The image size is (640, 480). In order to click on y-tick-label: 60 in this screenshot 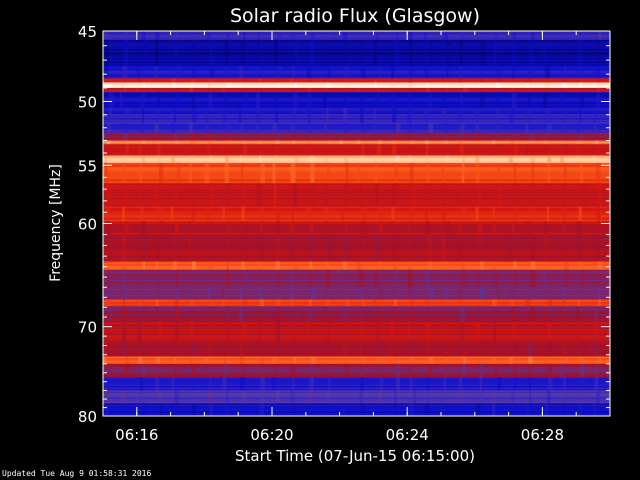, I will do `click(87, 225)`.